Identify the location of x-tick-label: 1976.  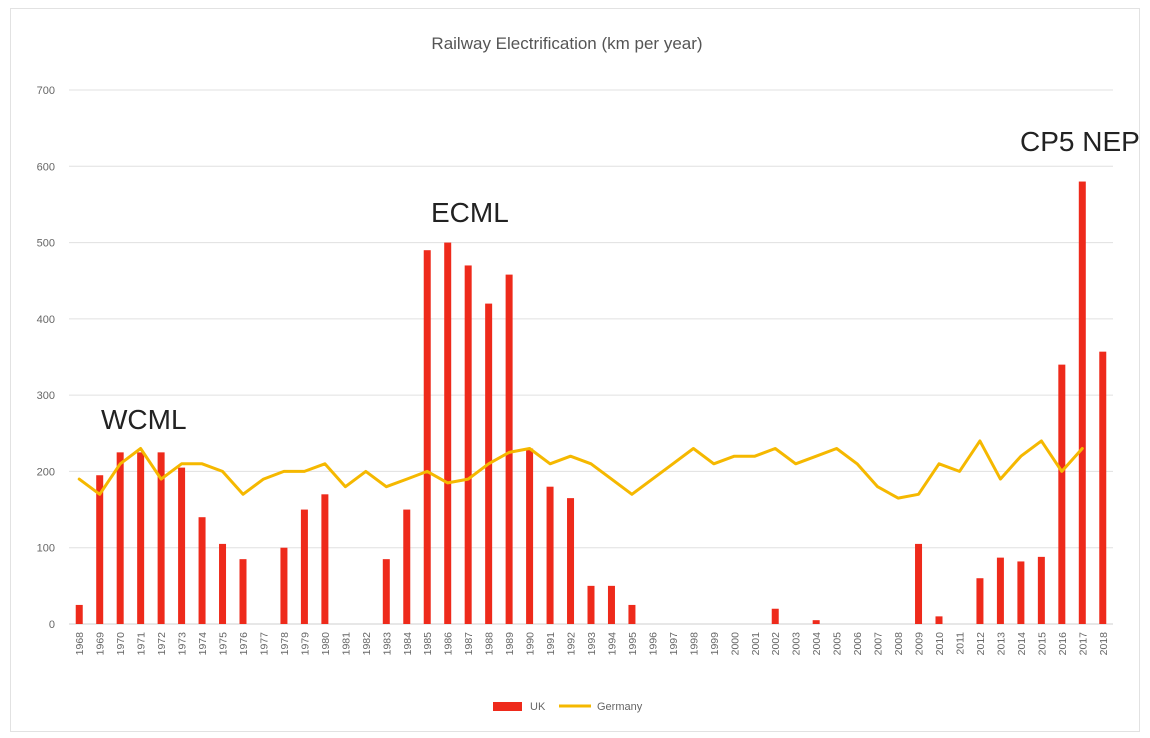
(244, 644).